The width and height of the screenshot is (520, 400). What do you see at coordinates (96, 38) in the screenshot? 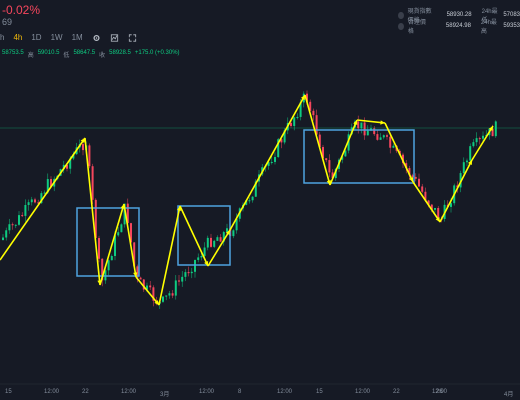
I see `gear-icon` at bounding box center [96, 38].